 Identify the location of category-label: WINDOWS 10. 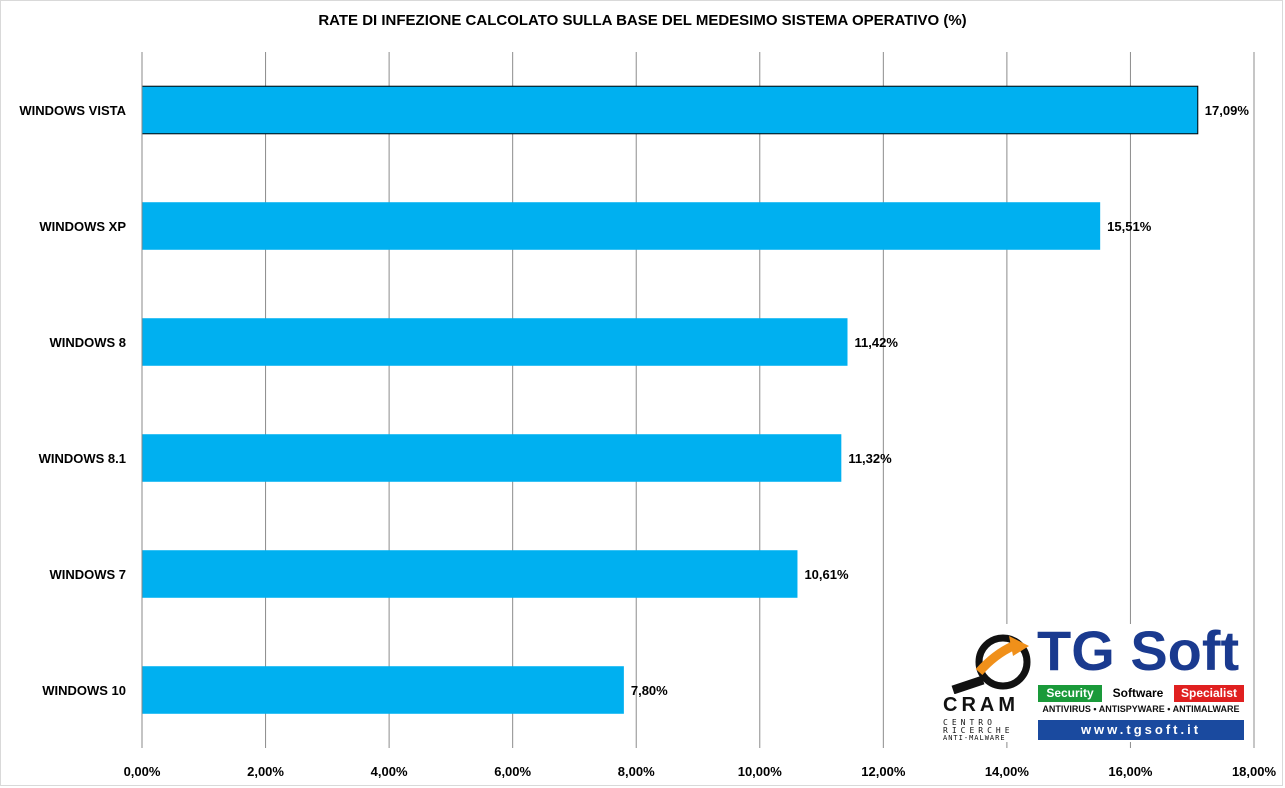
(84, 690).